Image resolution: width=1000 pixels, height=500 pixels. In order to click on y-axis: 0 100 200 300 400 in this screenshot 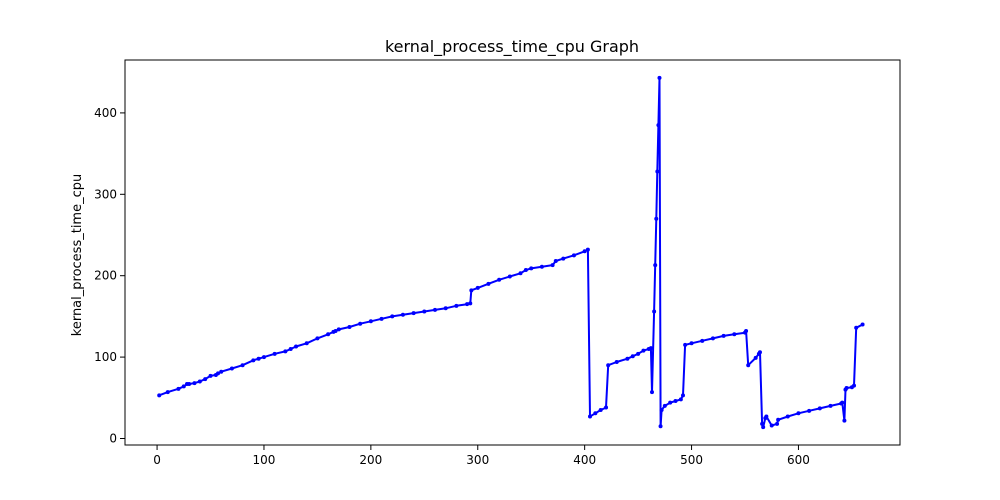, I will do `click(109, 275)`.